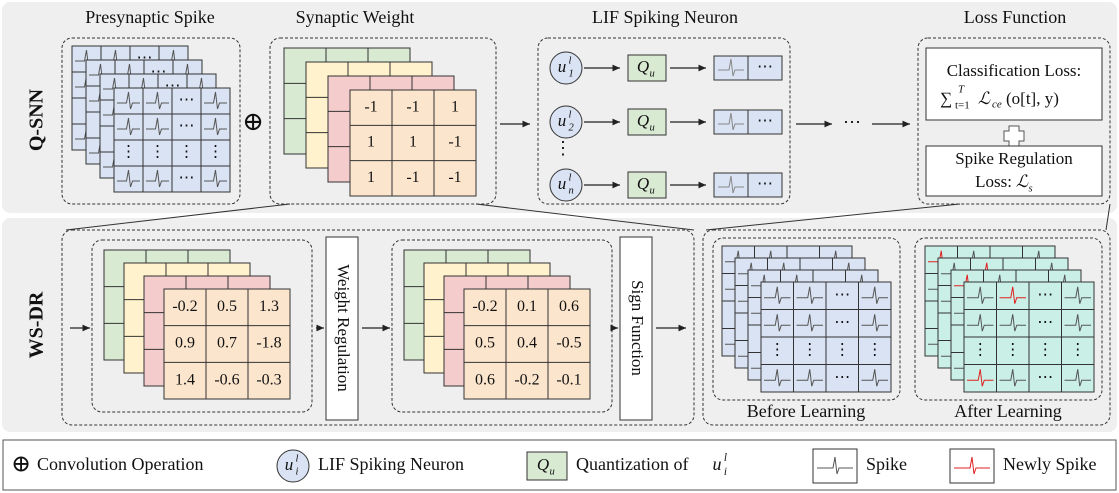 This screenshot has width=1119, height=493. Describe the element at coordinates (665, 17) in the screenshot. I see `section-title: LIF Spiking Neuron` at that location.